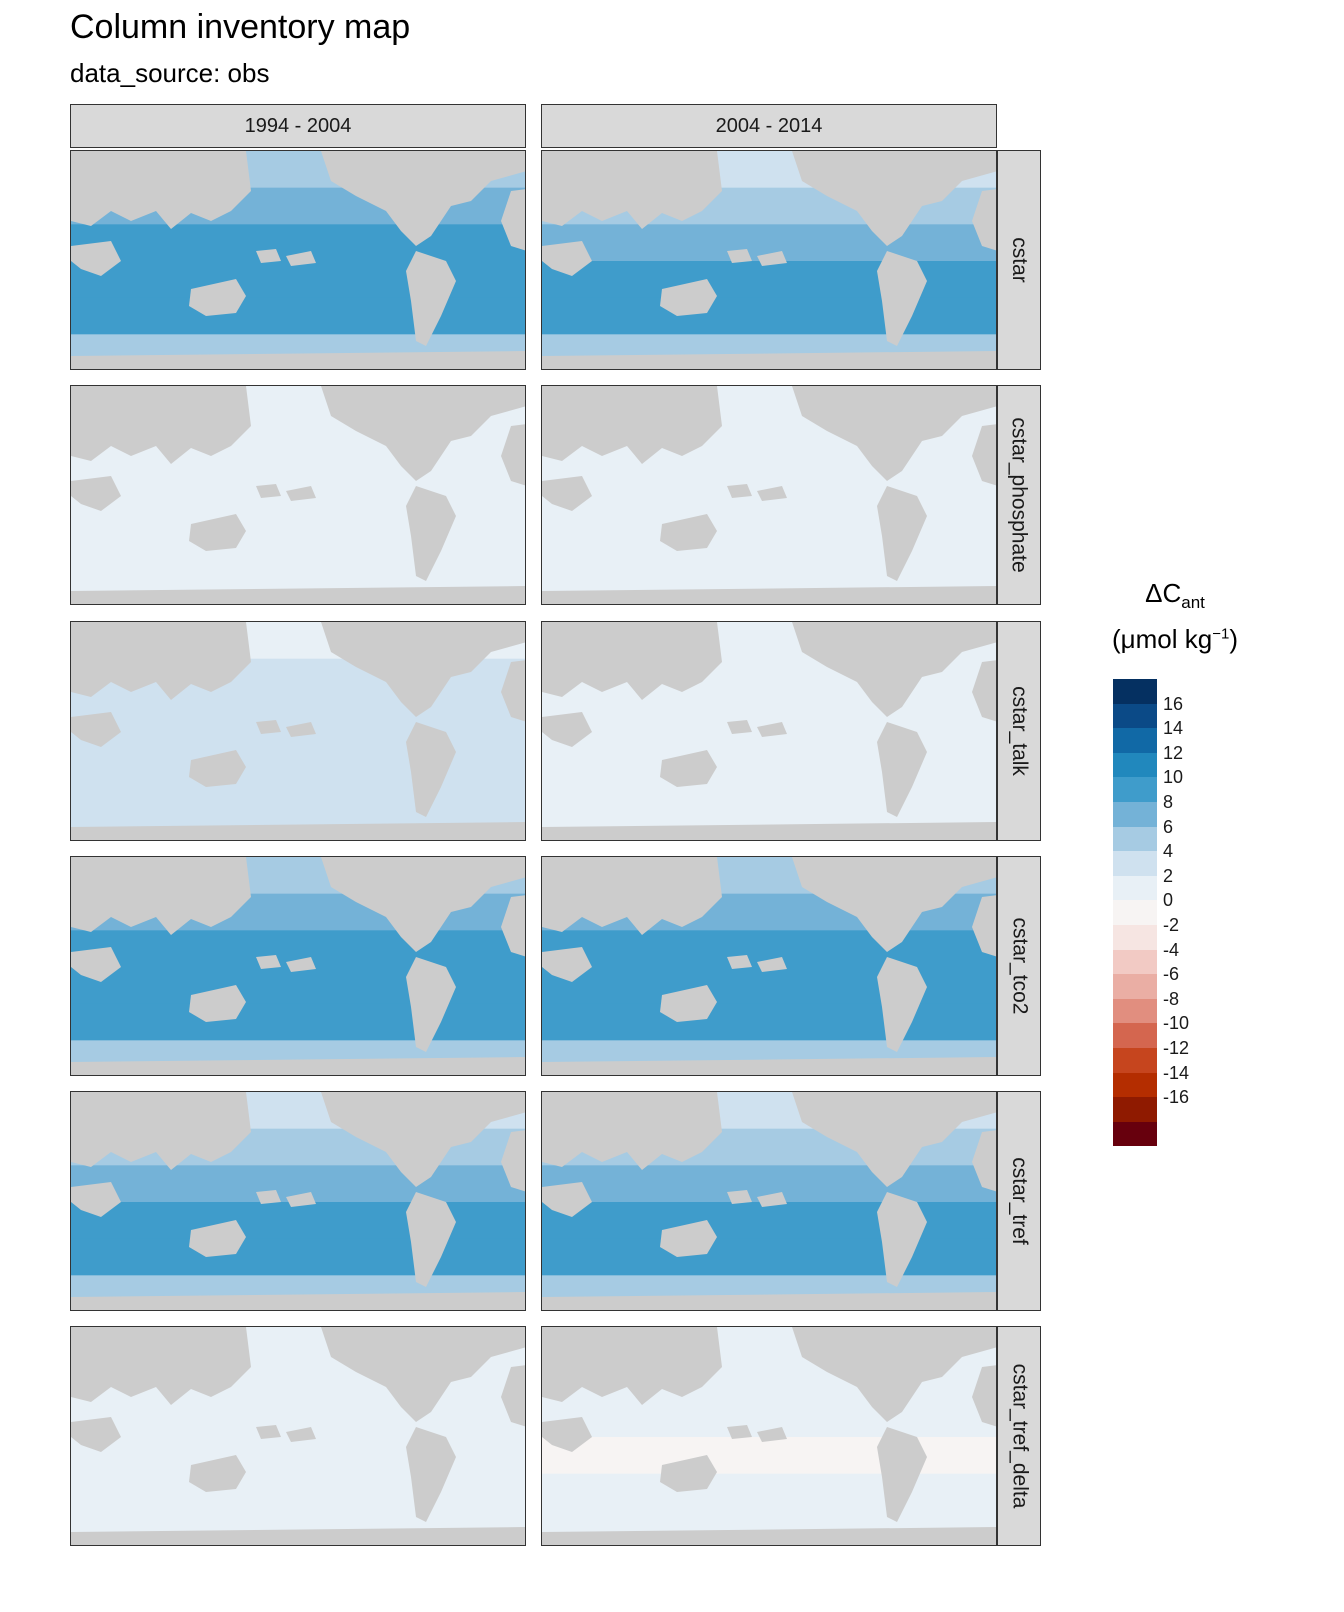 The image size is (1344, 1612). What do you see at coordinates (1020, 966) in the screenshot?
I see `facet-row-label: cstar_tco2` at bounding box center [1020, 966].